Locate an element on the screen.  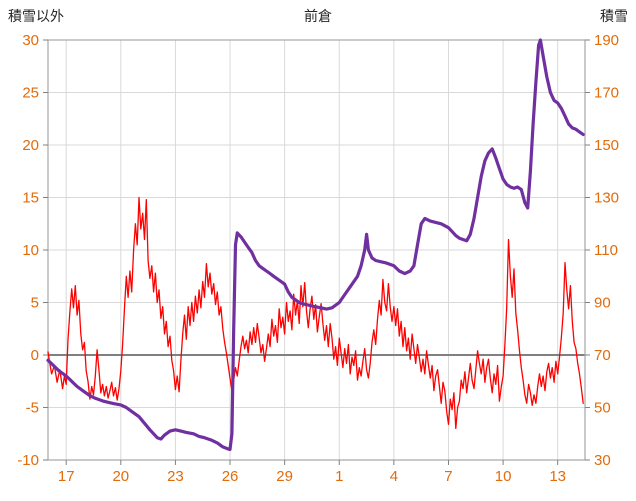
left-tick-label: -5 is located at coordinates (32, 408).